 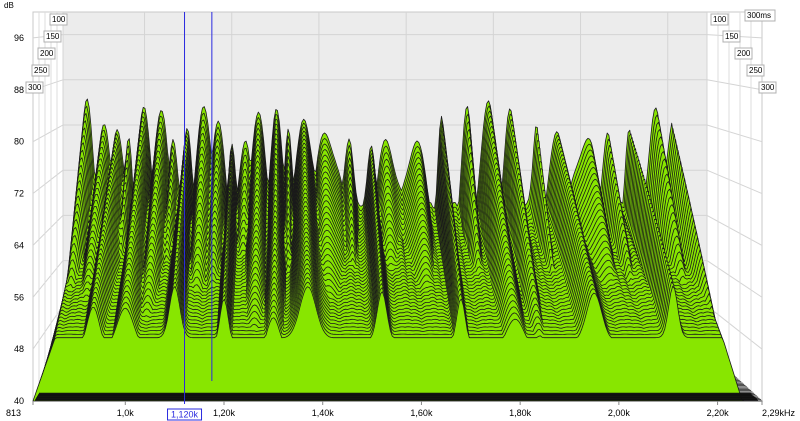 I want to click on y-tick-label: 96, so click(x=19, y=38).